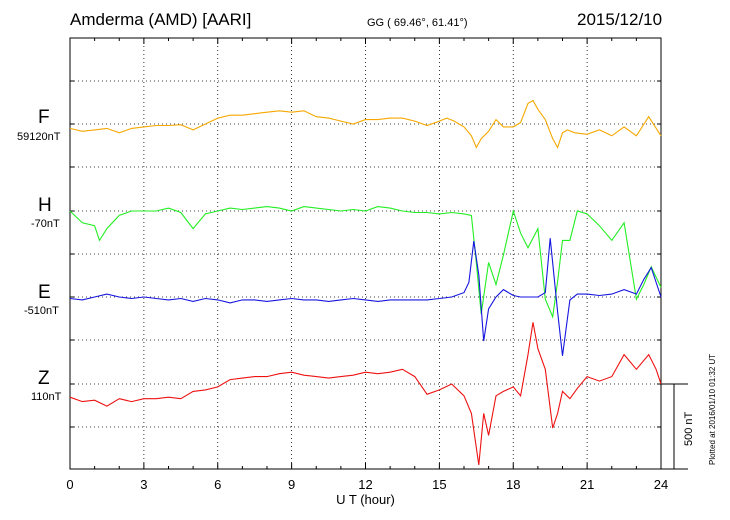 The image size is (730, 520). I want to click on x-tick-label: 21, so click(587, 484).